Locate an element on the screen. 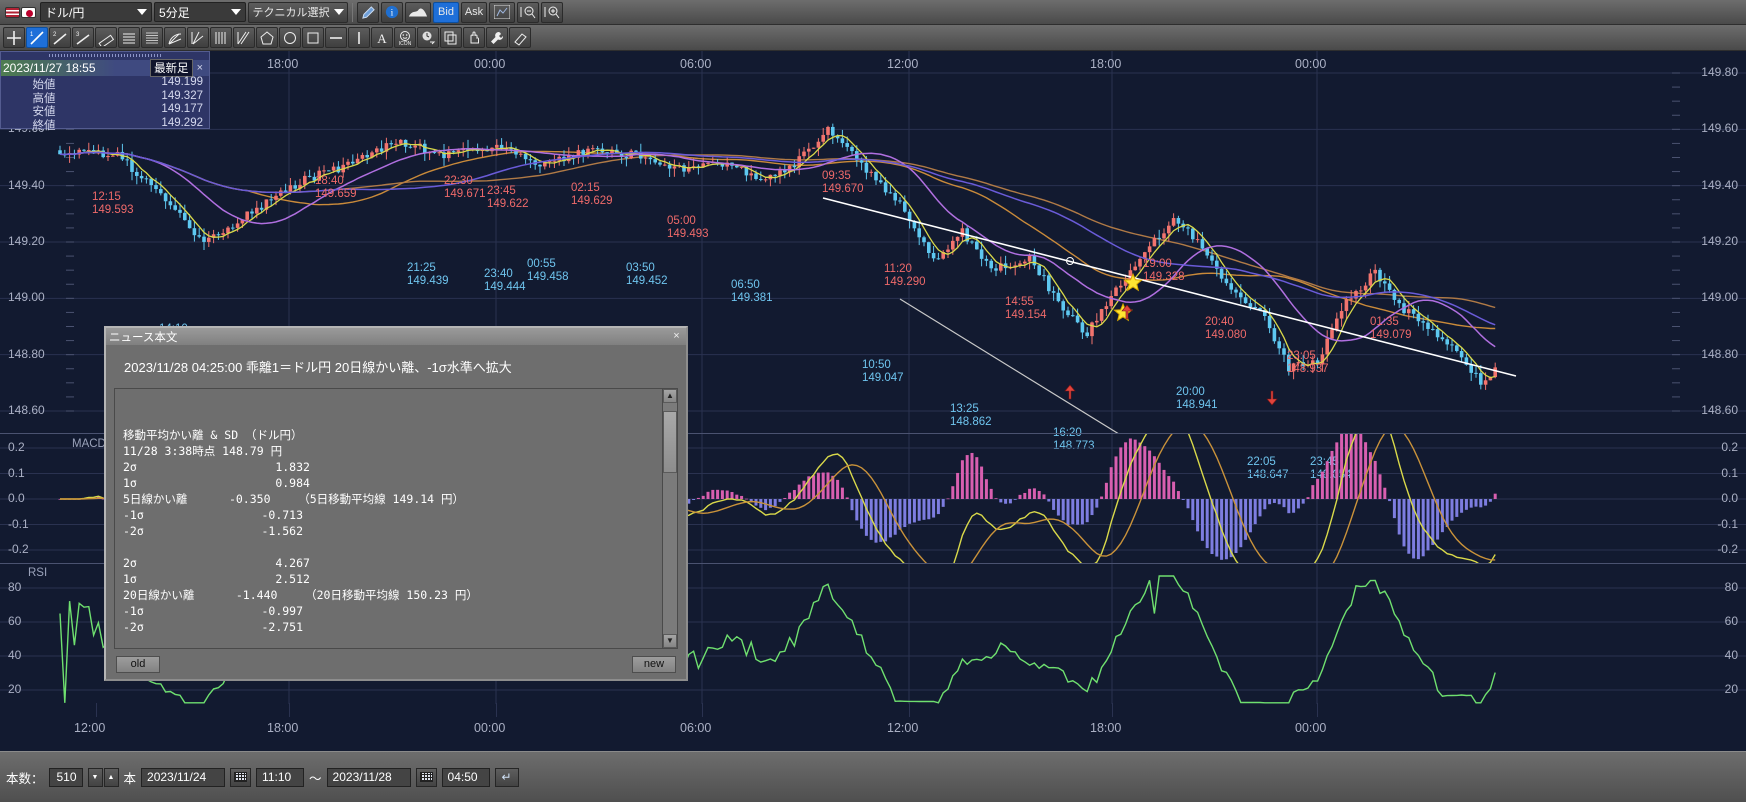 Image resolution: width=1746 pixels, height=802 pixels. older-news-button: old is located at coordinates (138, 664).